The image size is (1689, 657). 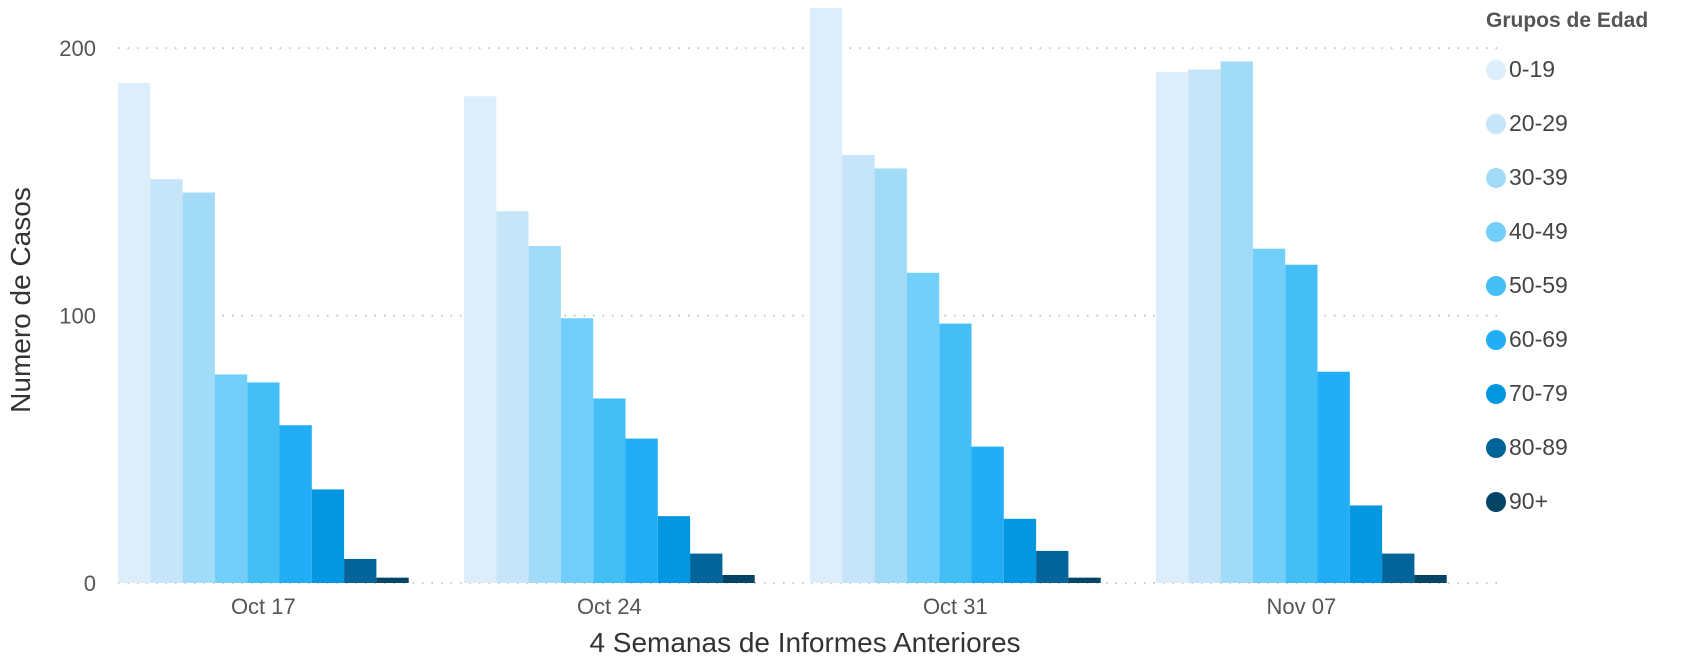 I want to click on x-axis-ticks: Oct 17 Oct 24 Oct 31 Nov 07, so click(x=783, y=606).